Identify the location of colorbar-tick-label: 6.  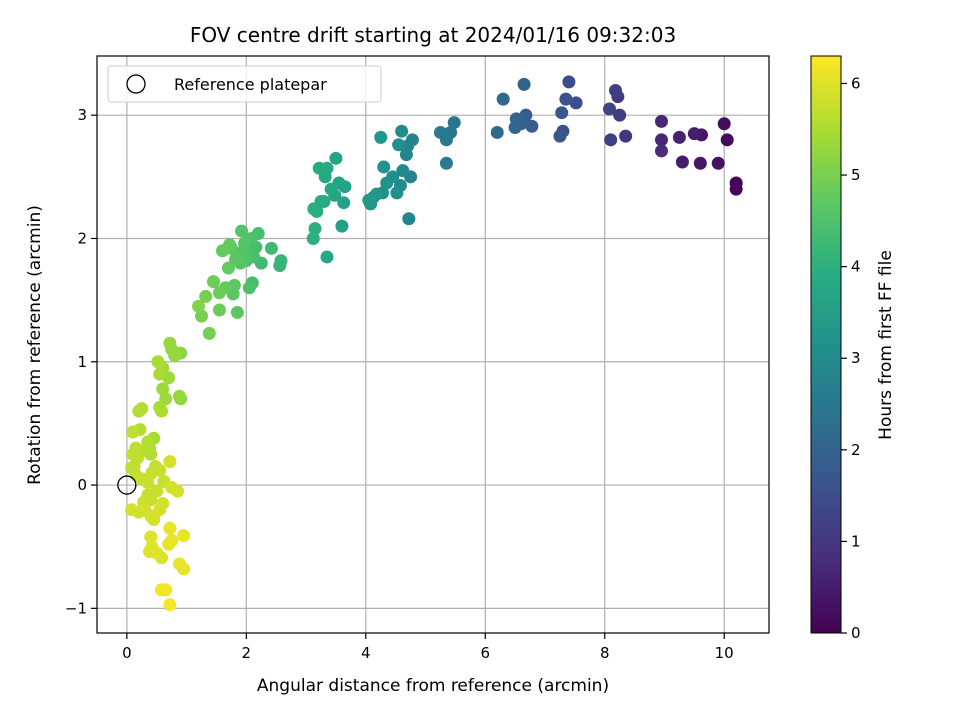
(856, 83).